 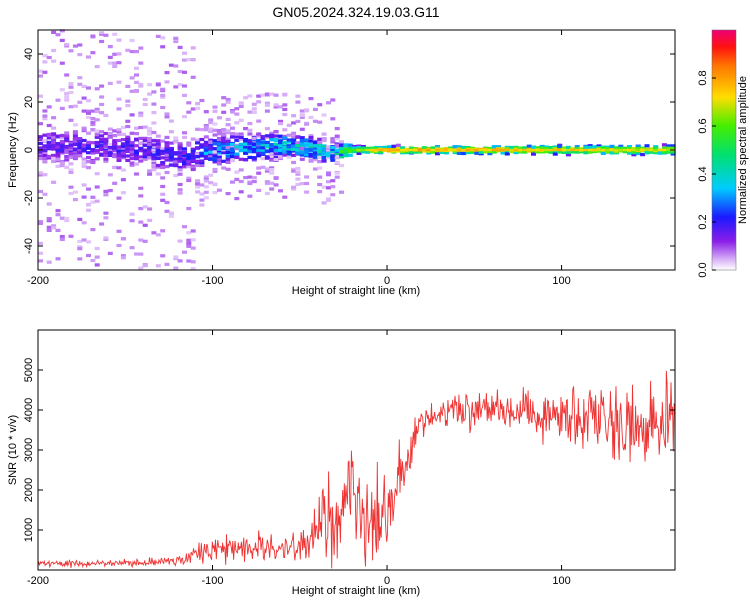 I want to click on colorbar-frame, so click(x=724, y=150).